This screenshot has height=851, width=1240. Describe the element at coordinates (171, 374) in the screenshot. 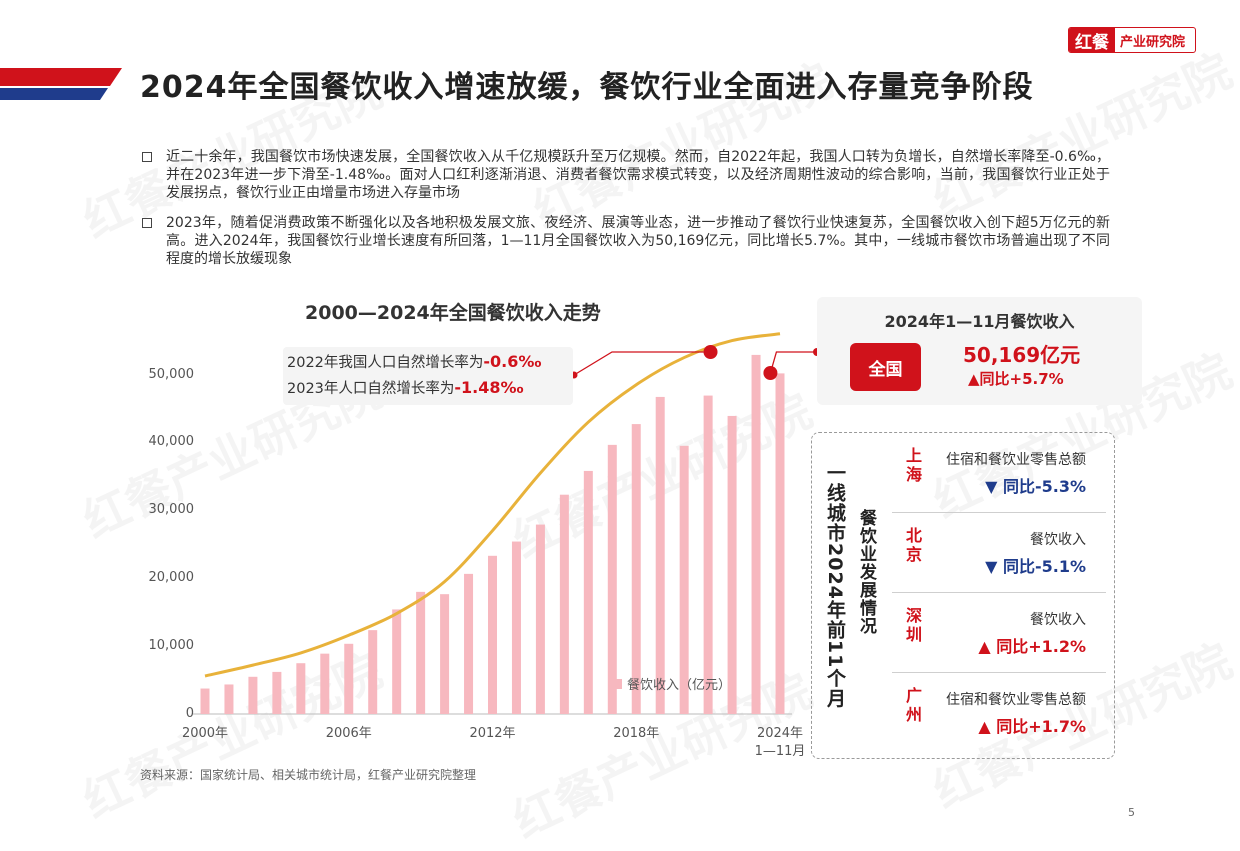

I see `y-tick-label: 50,000` at that location.